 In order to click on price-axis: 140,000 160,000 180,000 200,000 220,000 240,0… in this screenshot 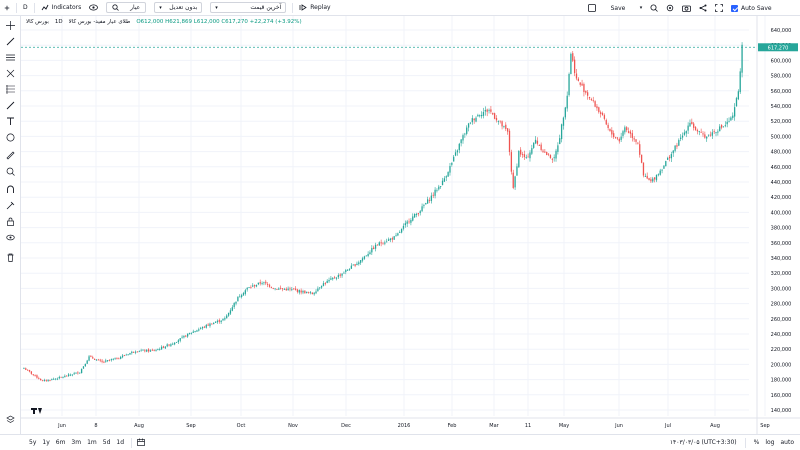, I will do `click(774, 225)`.